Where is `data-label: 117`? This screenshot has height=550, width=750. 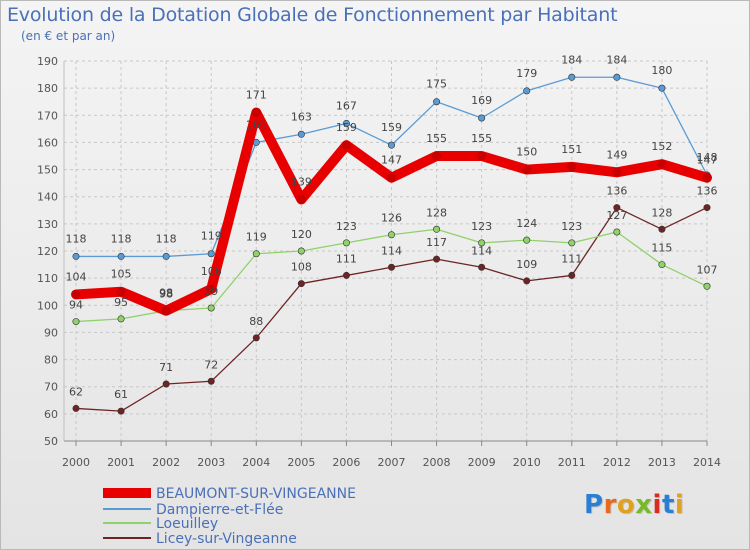 data-label: 117 is located at coordinates (436, 242).